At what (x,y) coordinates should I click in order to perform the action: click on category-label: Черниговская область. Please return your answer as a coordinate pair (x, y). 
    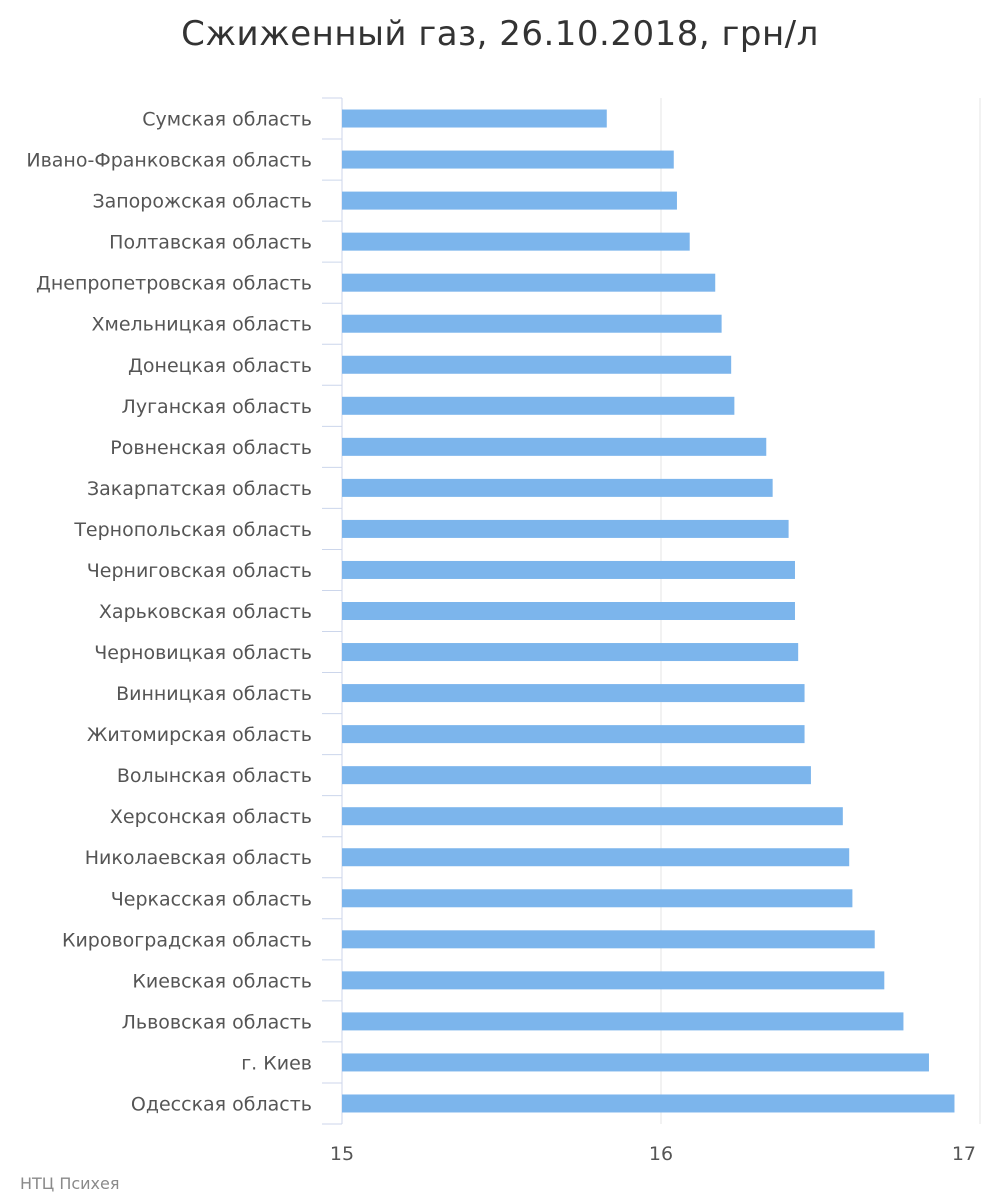
    Looking at the image, I should click on (199, 571).